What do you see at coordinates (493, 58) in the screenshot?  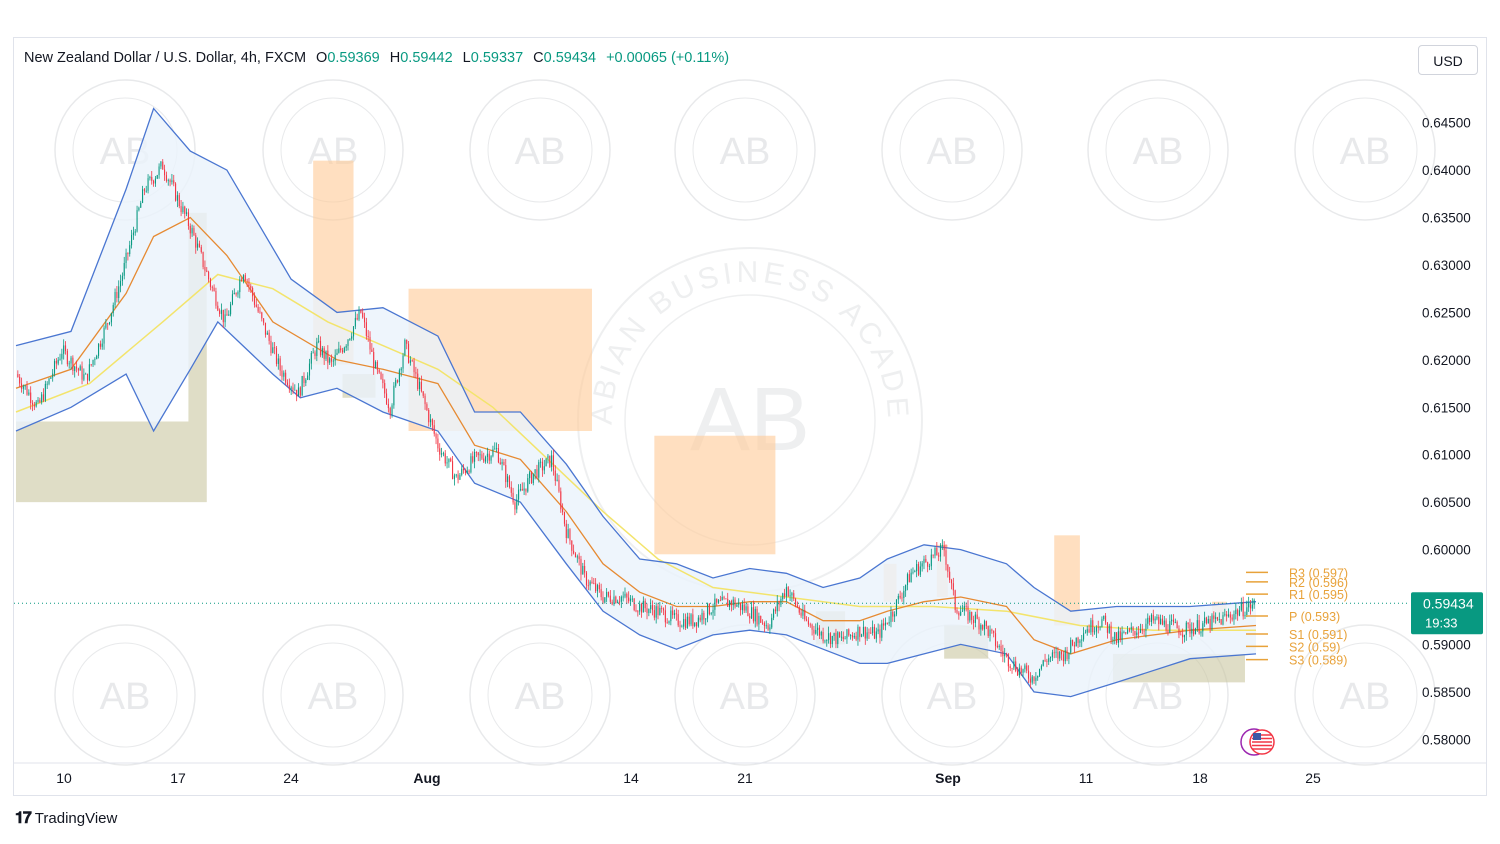 I see `ohlc-low: L0.59337` at bounding box center [493, 58].